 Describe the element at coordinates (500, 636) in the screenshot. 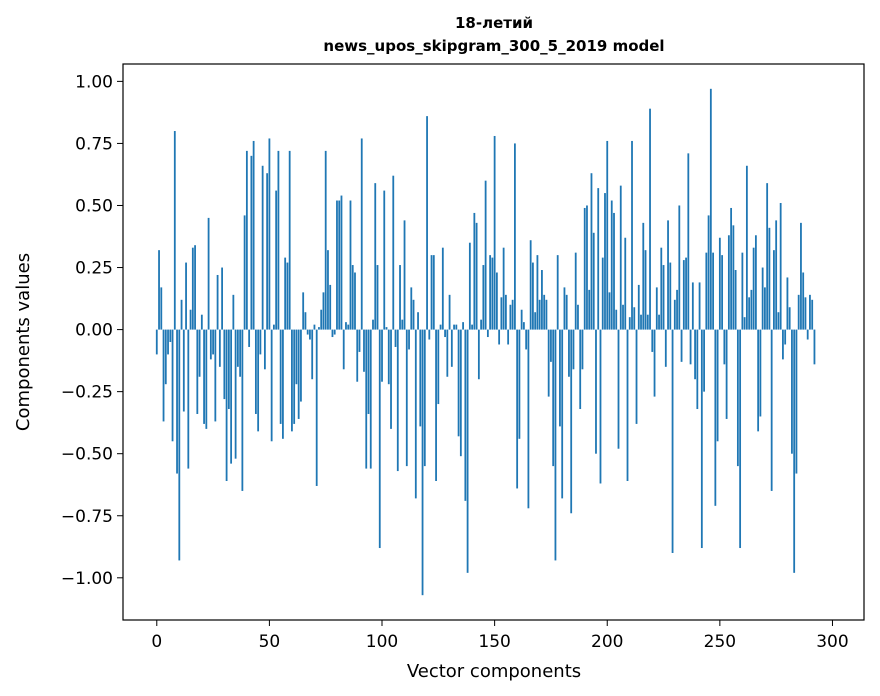

I see `x-axis-ticks: 0 50 100 150 200 250 300` at that location.